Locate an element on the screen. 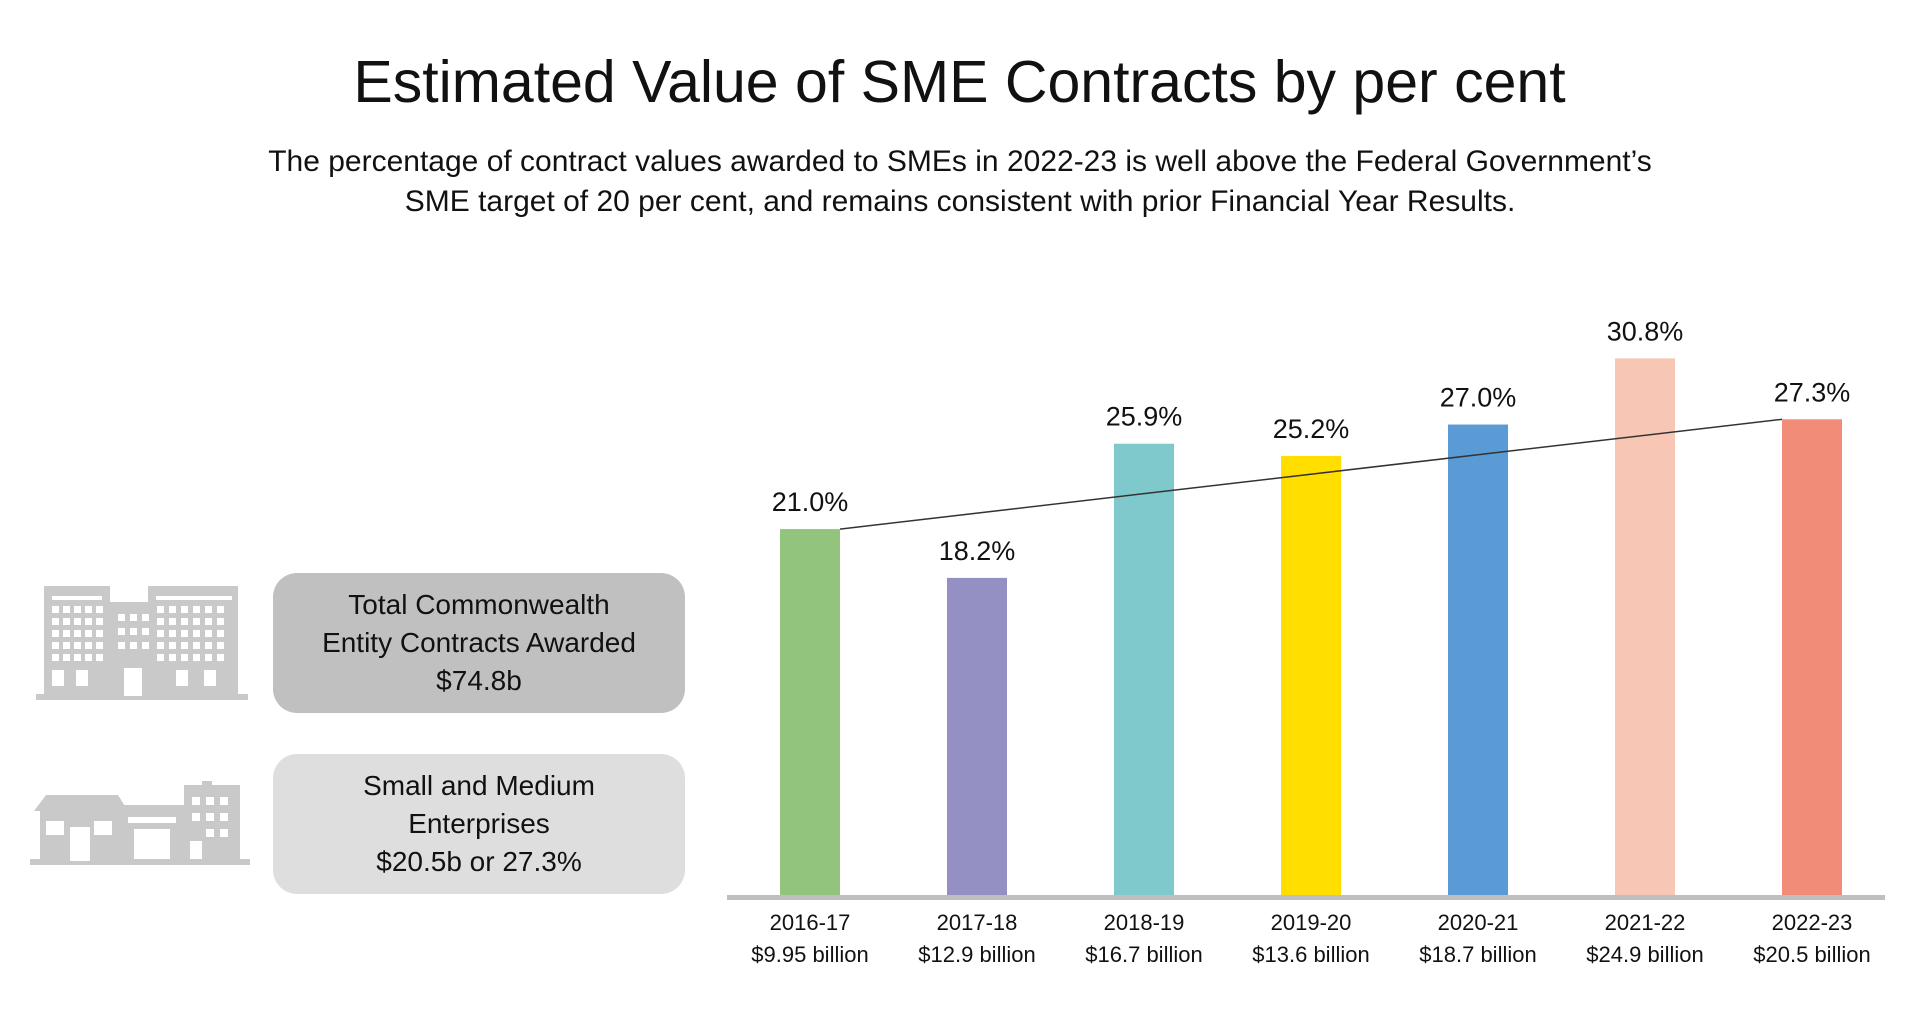  data-label-2019-20: 25.2% is located at coordinates (1311, 429).